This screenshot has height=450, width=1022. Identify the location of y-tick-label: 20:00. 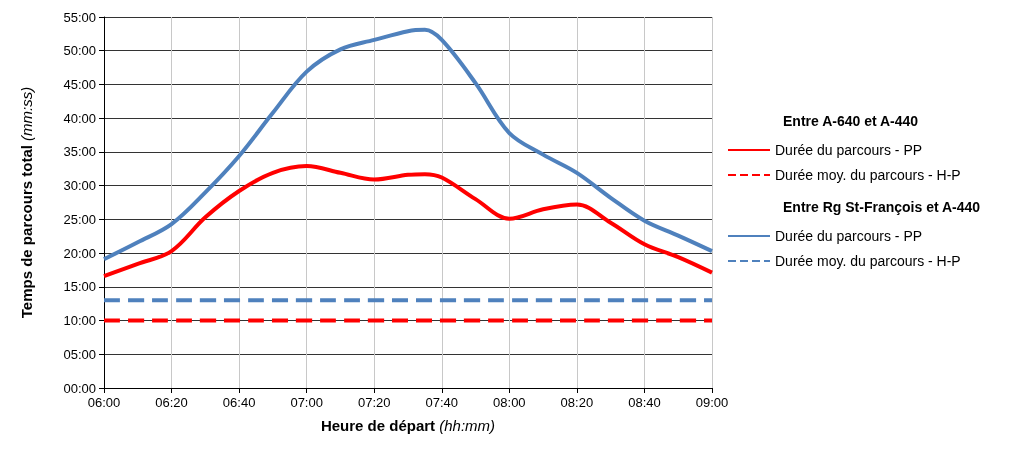
(79, 253).